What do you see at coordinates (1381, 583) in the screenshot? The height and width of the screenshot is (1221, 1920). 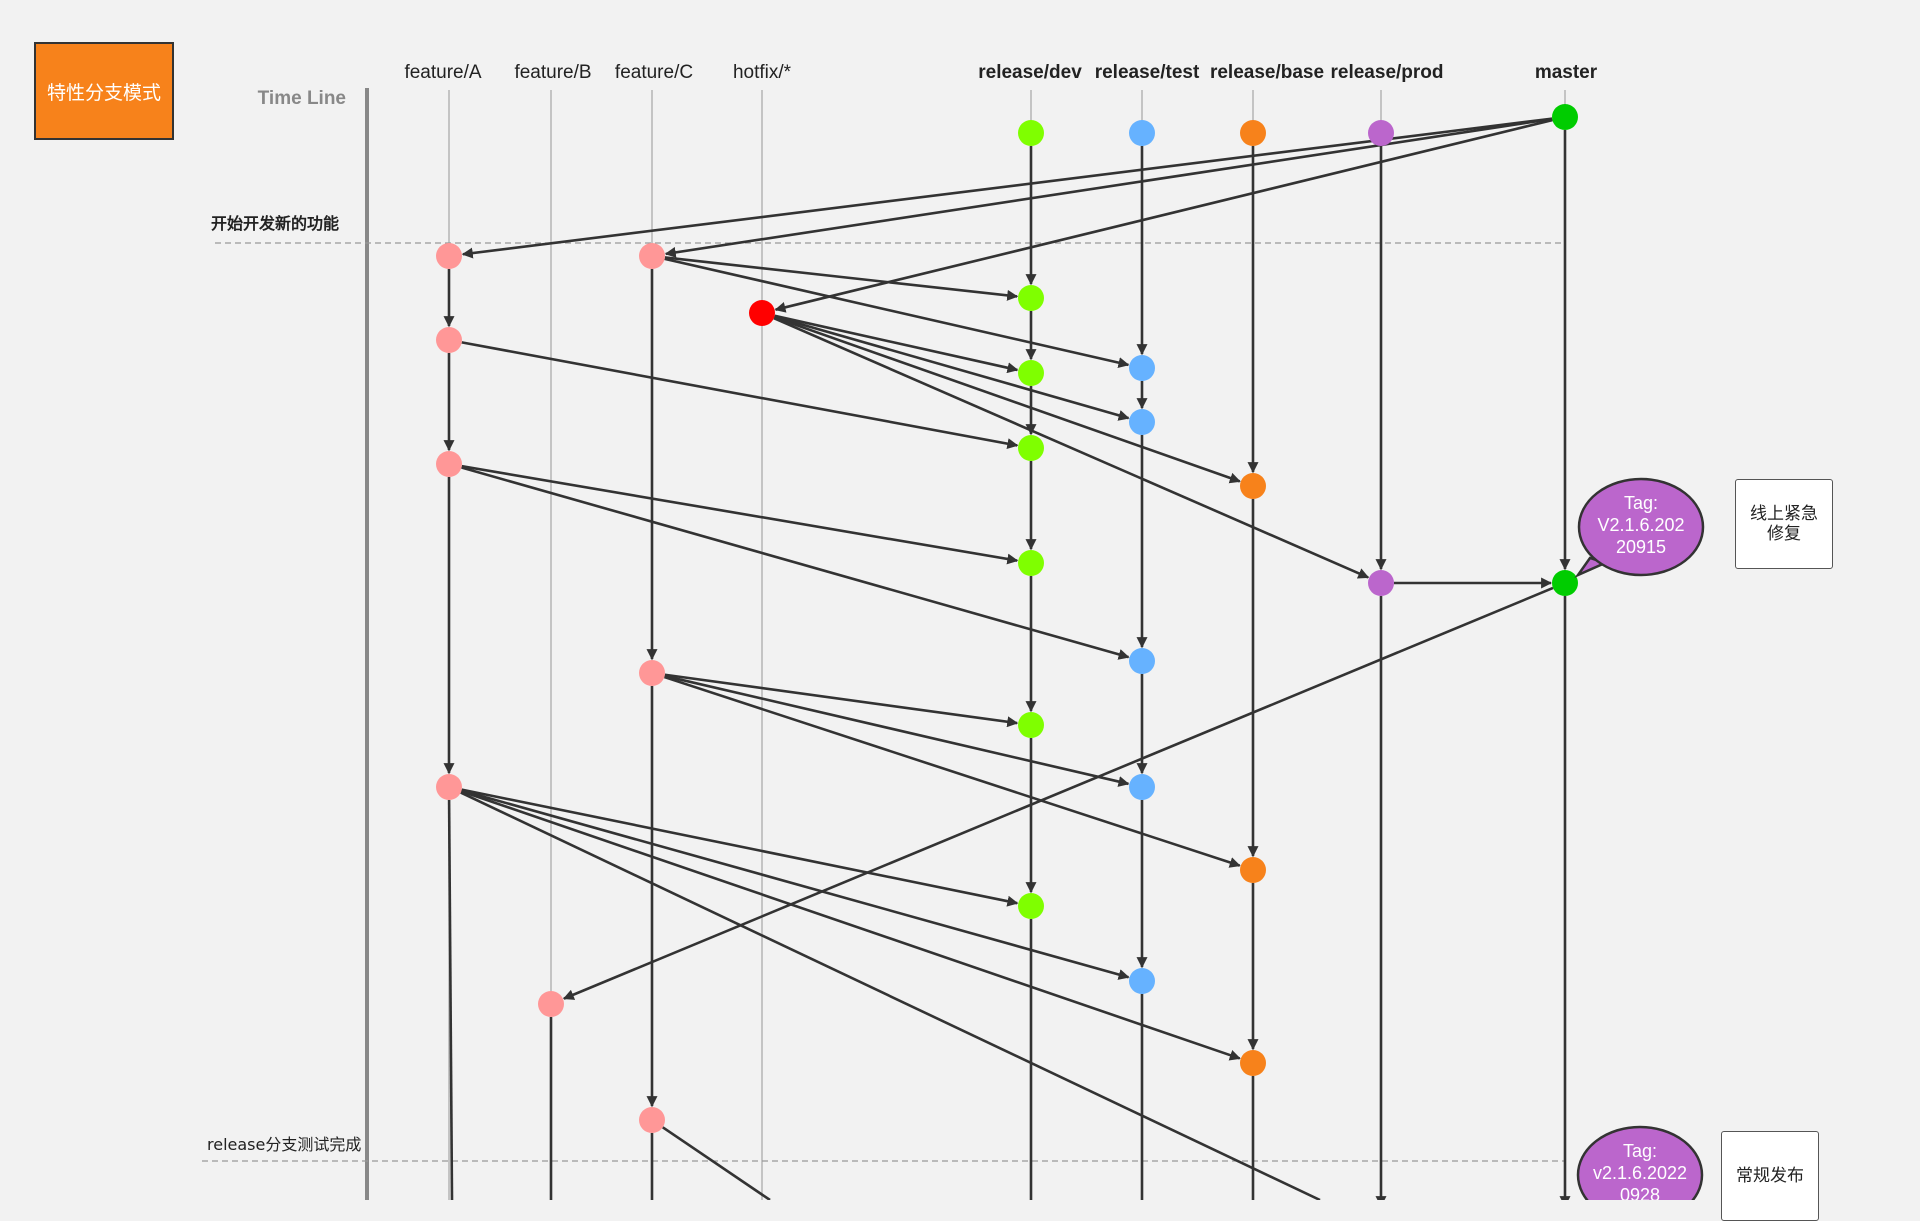 I see `commit-node-prod1` at bounding box center [1381, 583].